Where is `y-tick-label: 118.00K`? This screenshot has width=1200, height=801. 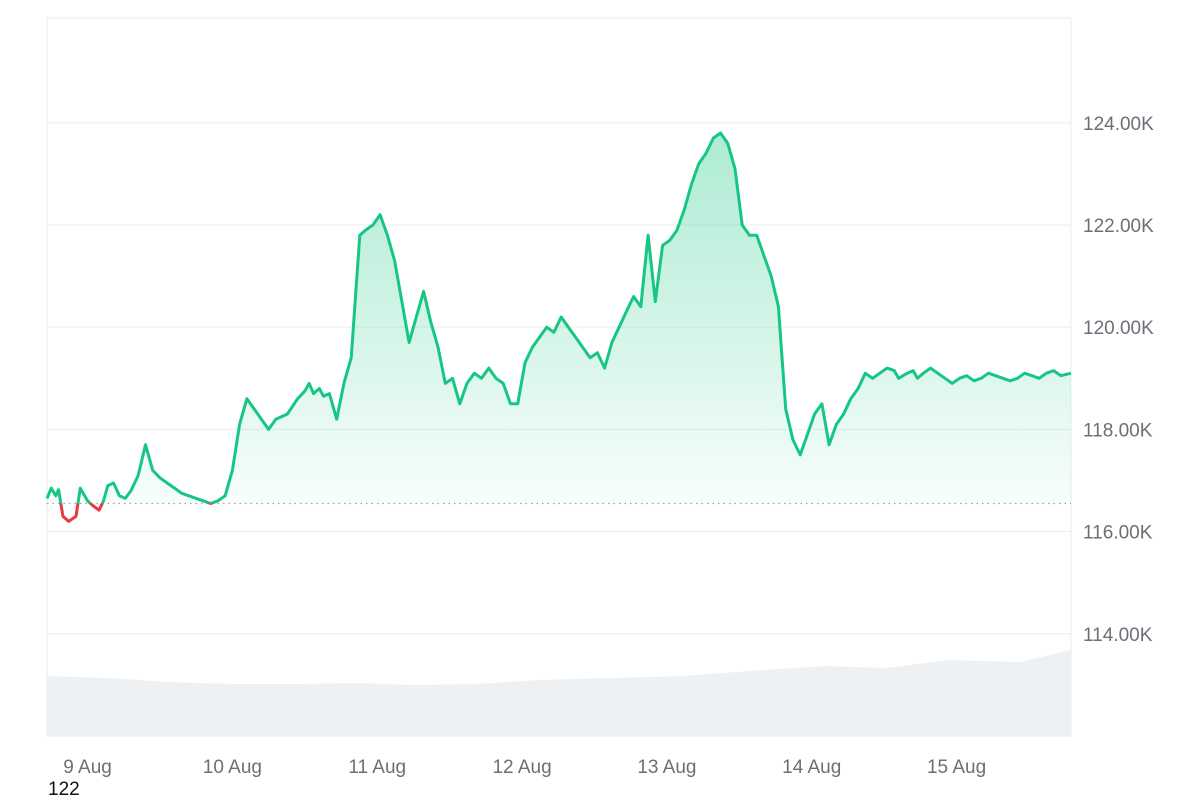
y-tick-label: 118.00K is located at coordinates (1118, 430).